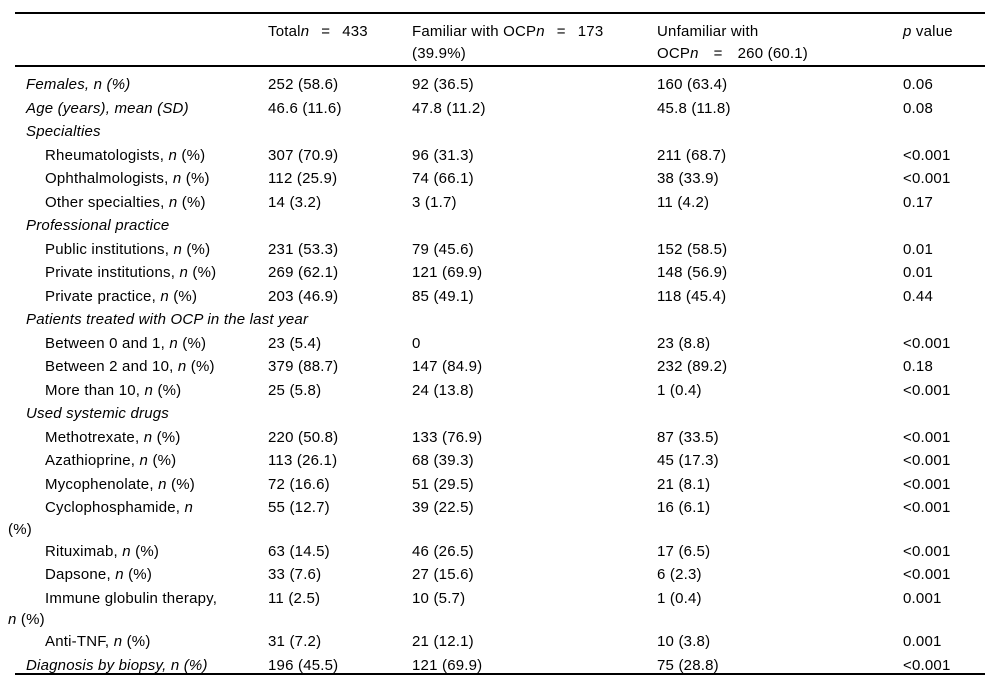 This screenshot has height=695, width=1000. I want to click on header-total: Totaln = 433, so click(340, 43).